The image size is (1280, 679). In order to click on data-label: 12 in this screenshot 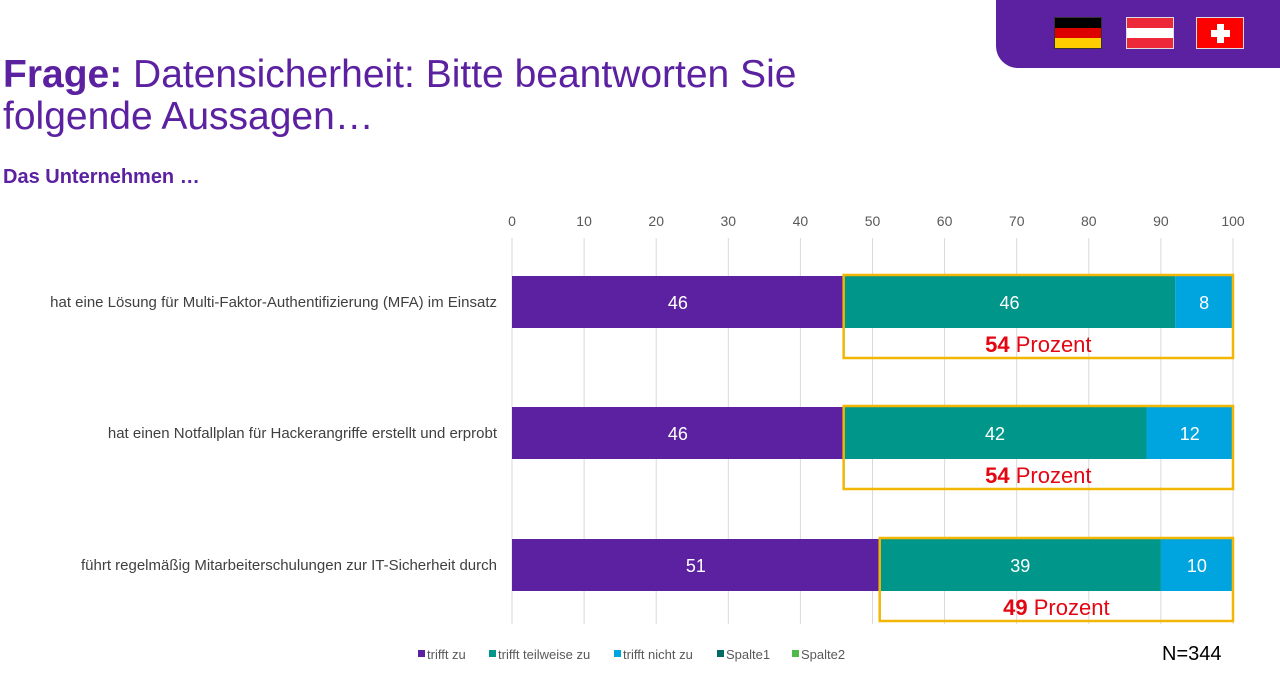, I will do `click(1190, 434)`.